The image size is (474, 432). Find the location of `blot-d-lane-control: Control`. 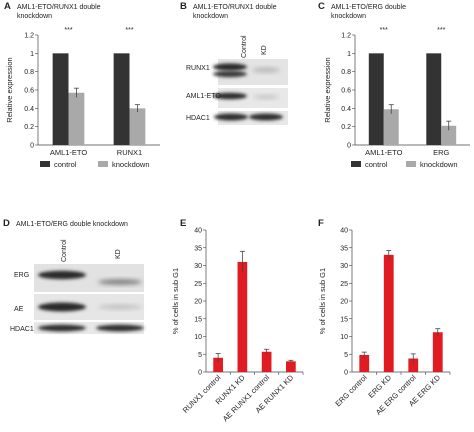

blot-d-lane-control: Control is located at coordinates (64, 250).